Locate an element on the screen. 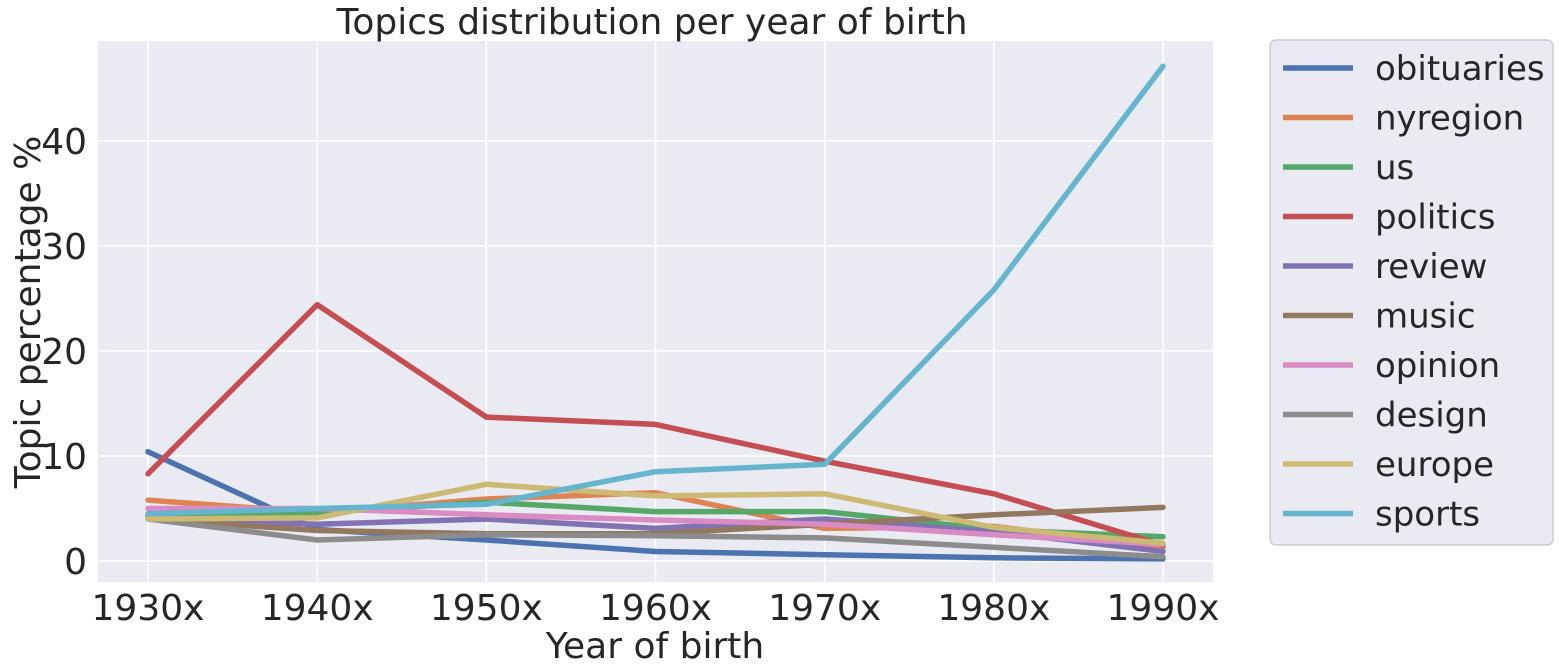  y-tick-label: 0 is located at coordinates (75, 562).